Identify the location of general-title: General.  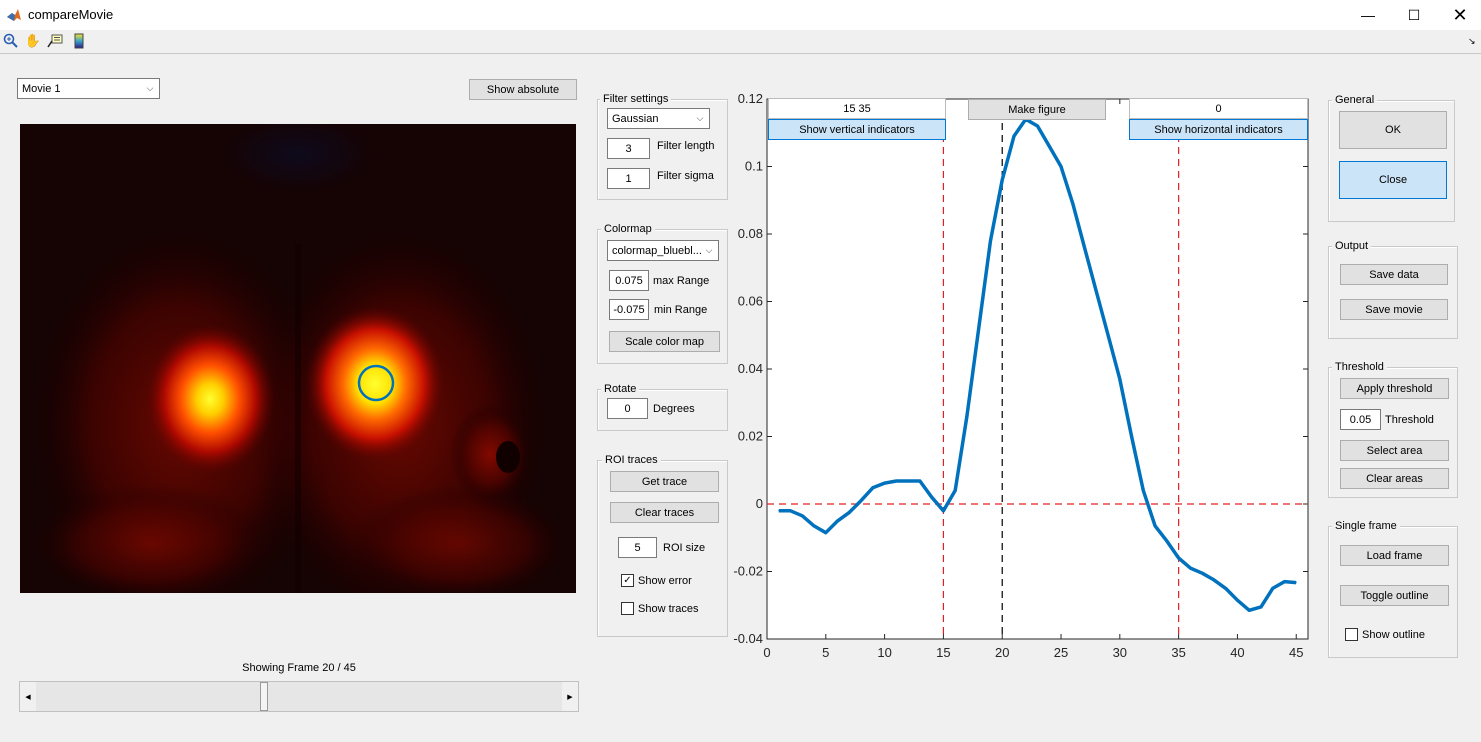
(1355, 100).